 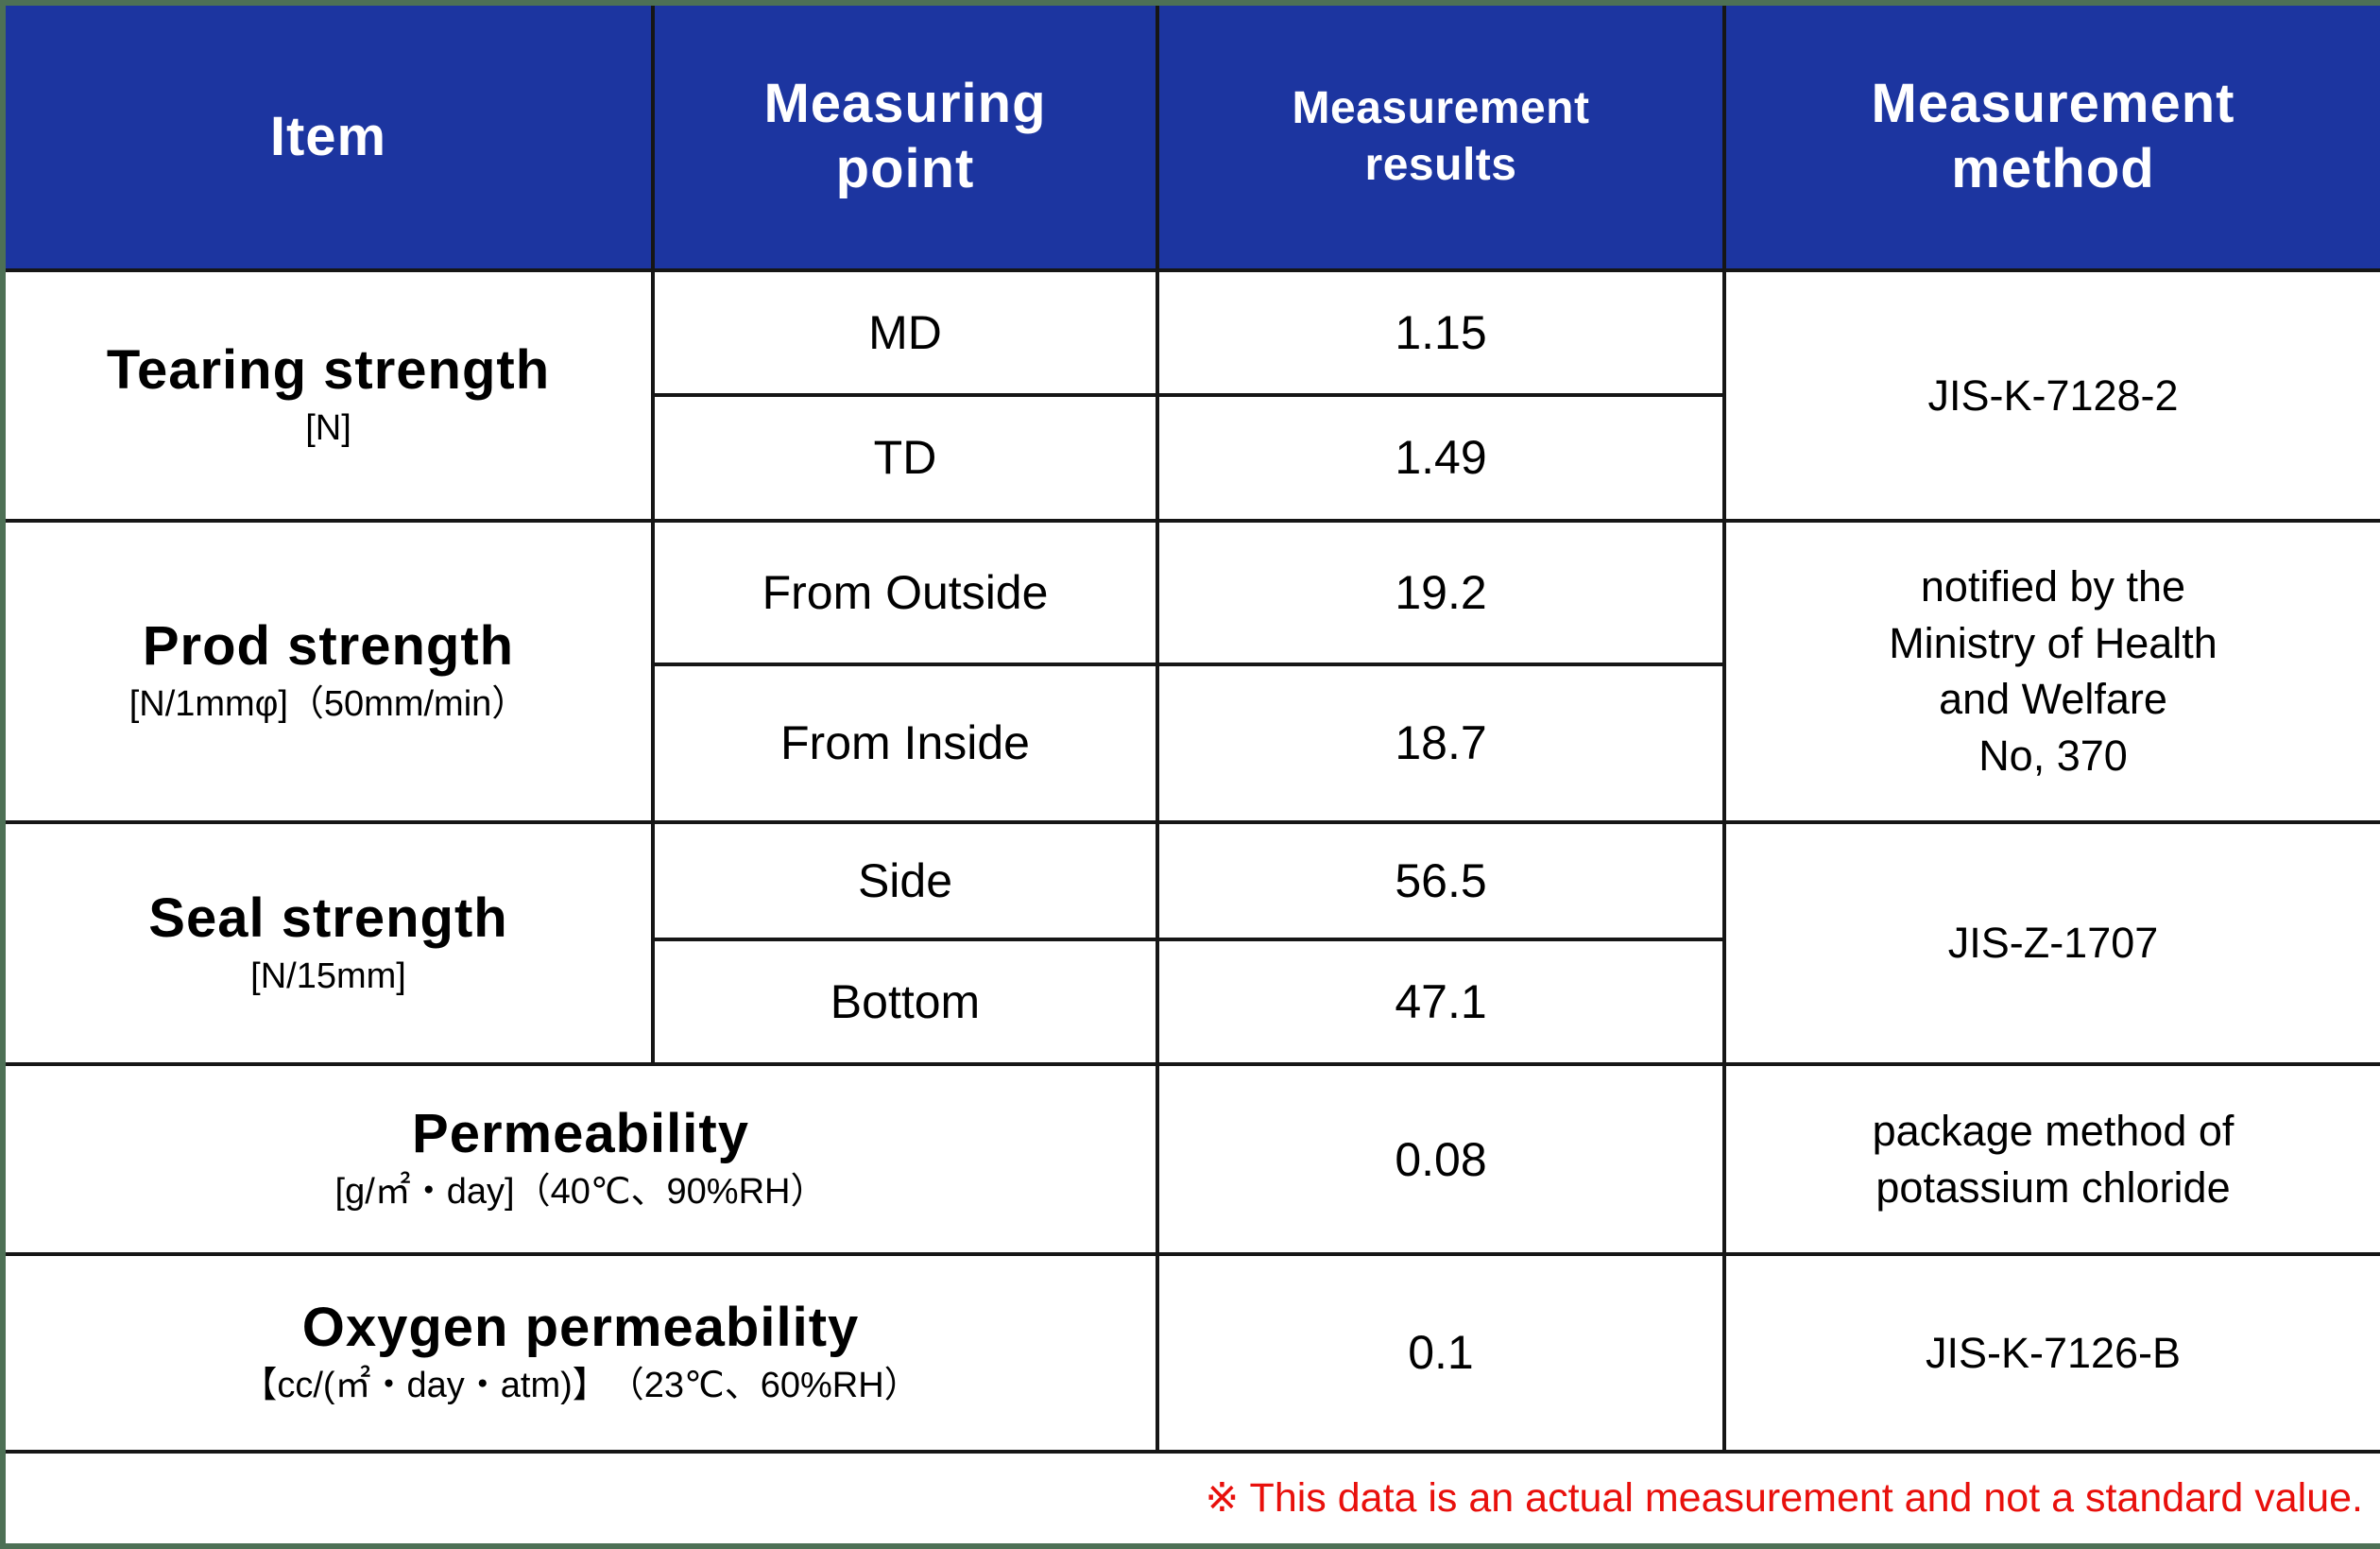 What do you see at coordinates (1441, 1352) in the screenshot?
I see `result-oxygen-permeability: 0.1` at bounding box center [1441, 1352].